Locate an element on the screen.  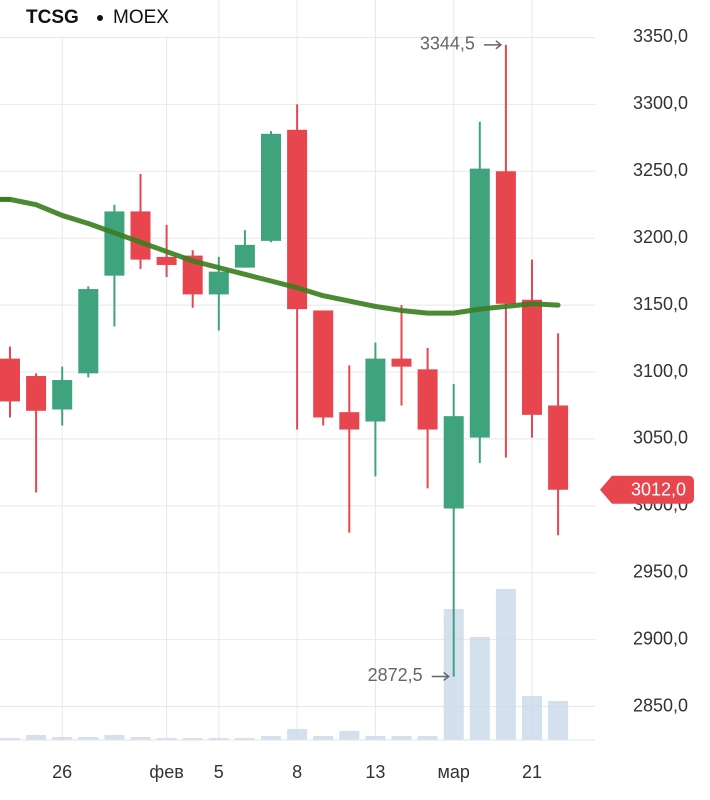
moving-average-line is located at coordinates (284, 256).